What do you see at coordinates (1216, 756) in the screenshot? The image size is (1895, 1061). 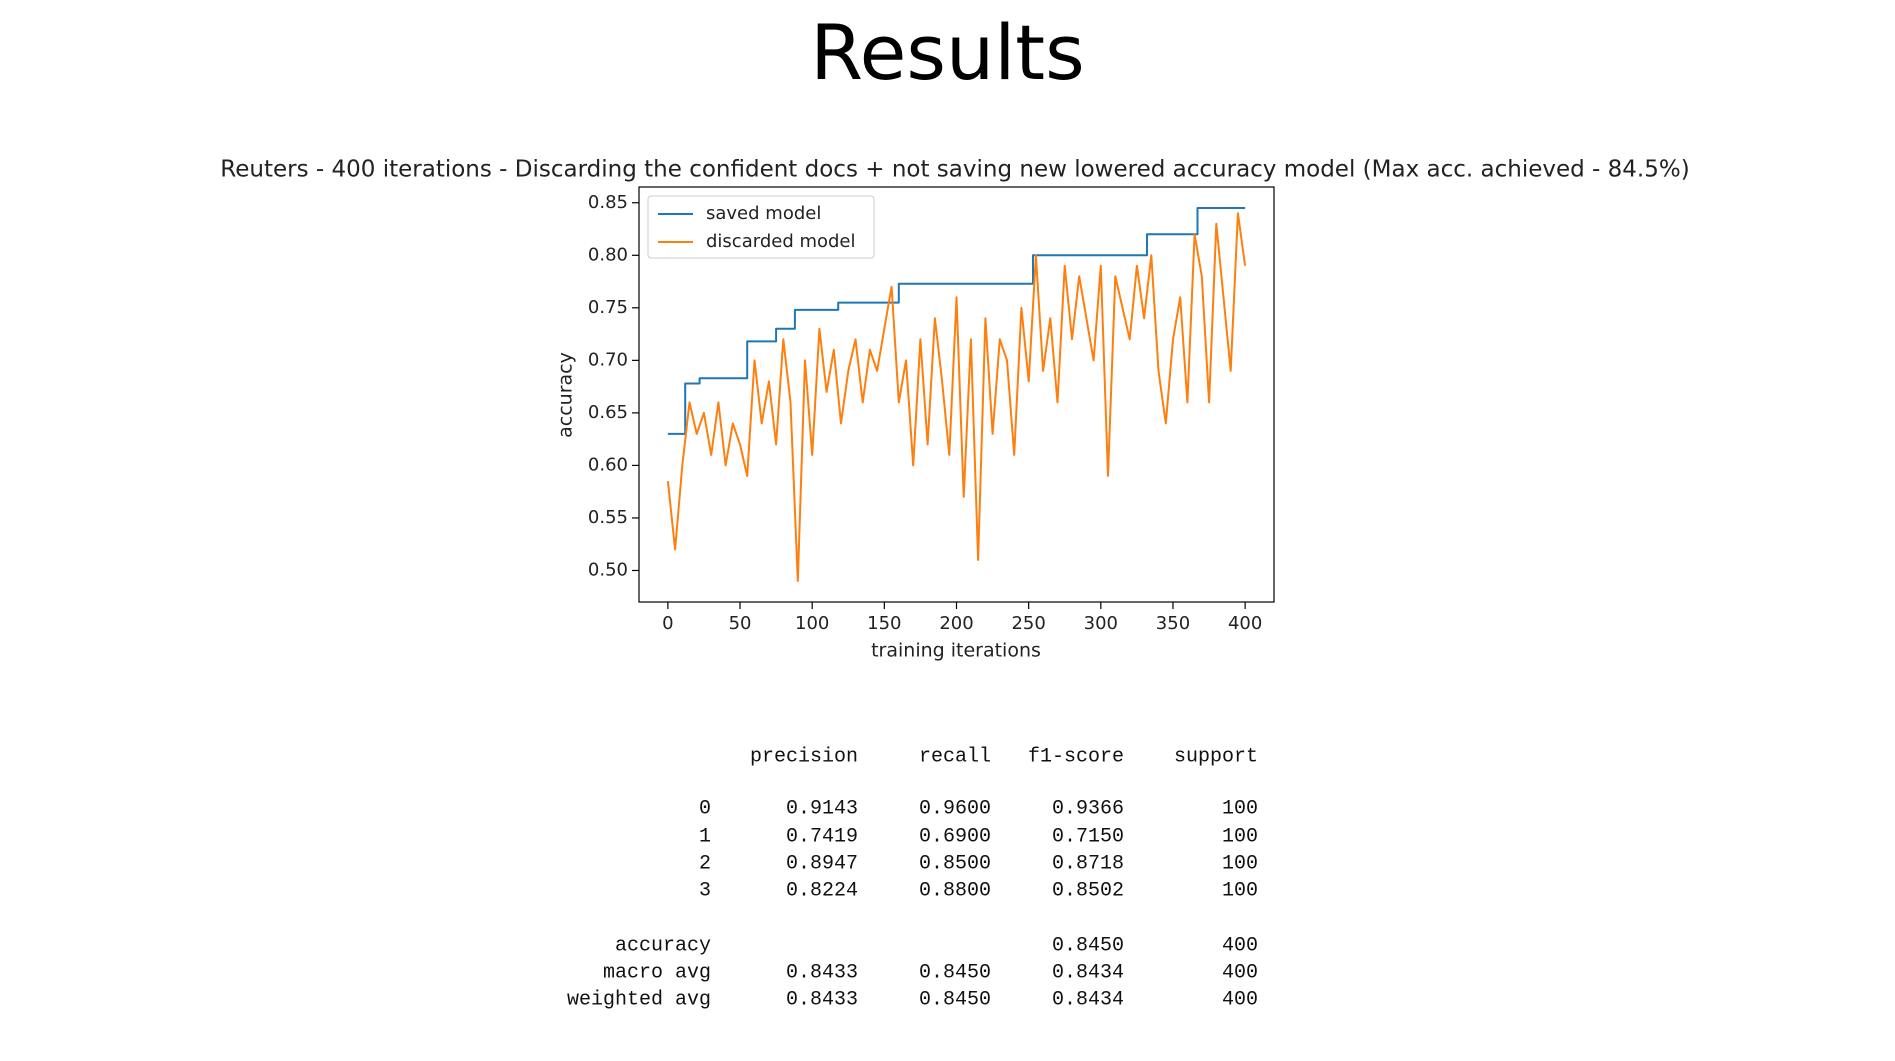 I see `table-header: support` at bounding box center [1216, 756].